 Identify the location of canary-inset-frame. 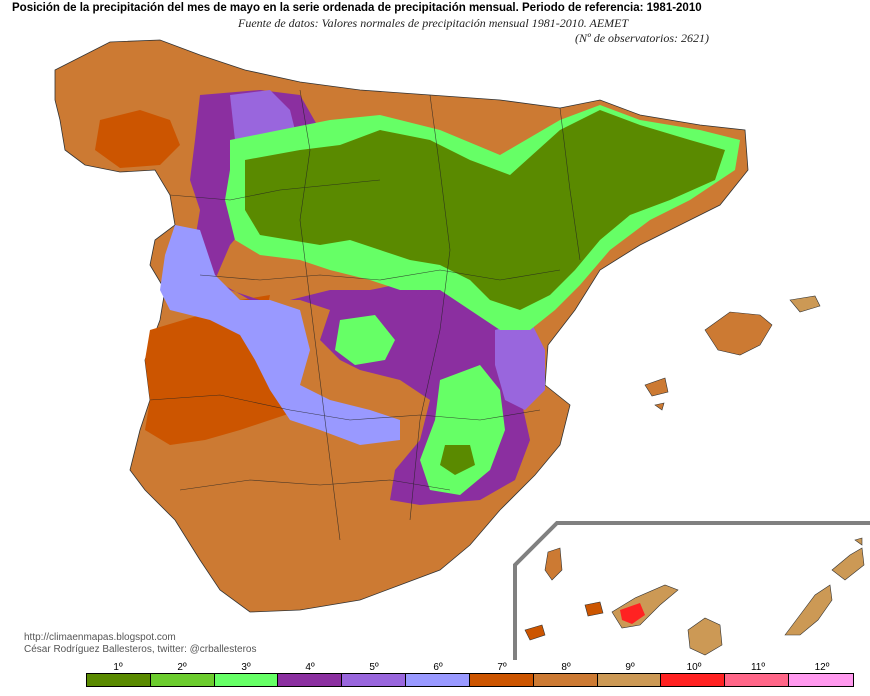
(691, 590).